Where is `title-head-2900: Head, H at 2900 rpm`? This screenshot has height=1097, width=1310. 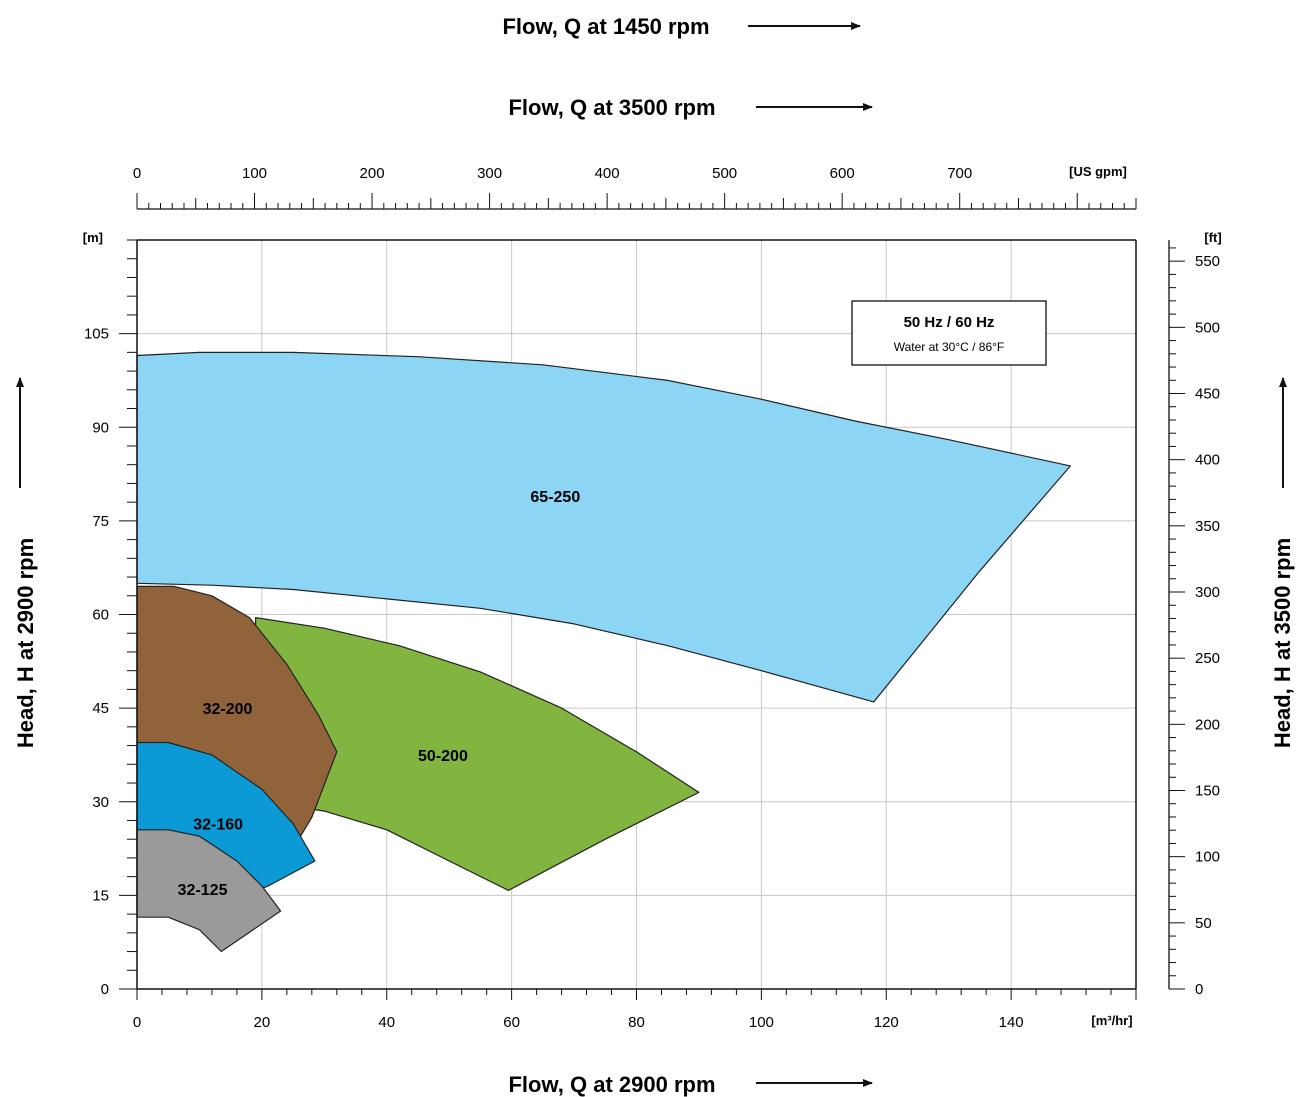
title-head-2900: Head, H at 2900 rpm is located at coordinates (25, 643).